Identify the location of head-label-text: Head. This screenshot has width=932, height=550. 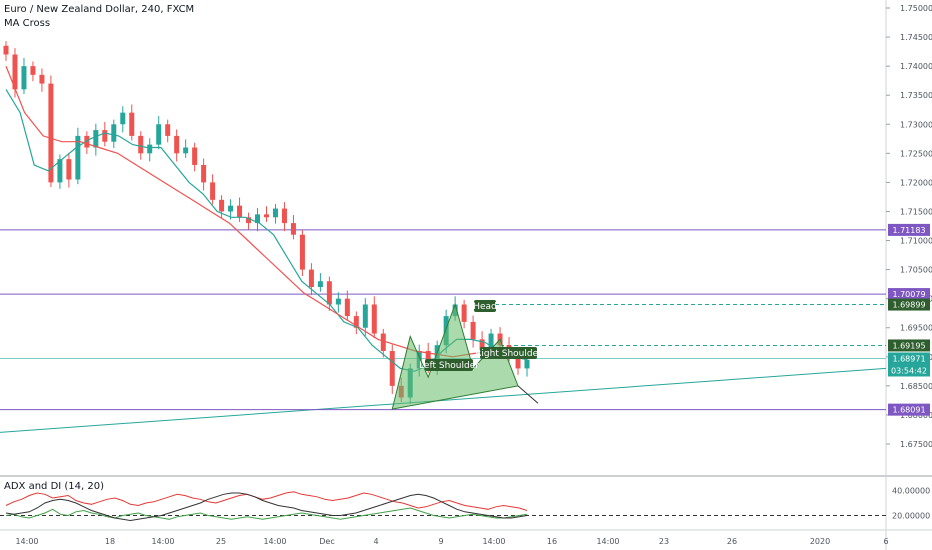
(485, 307).